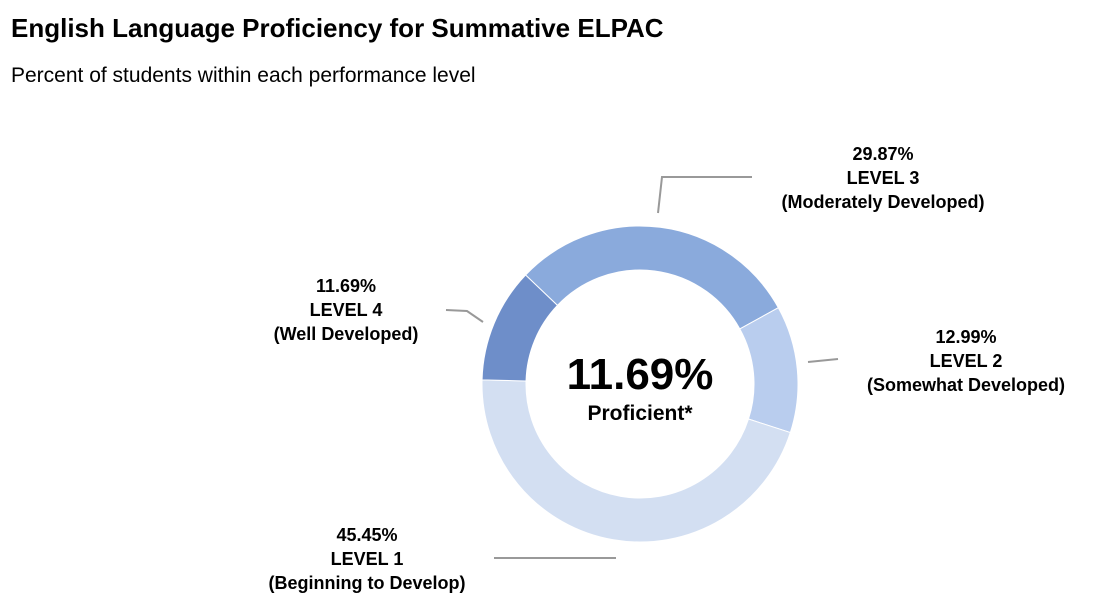  Describe the element at coordinates (366, 535) in the screenshot. I see `slice-level-1-percent-label: 45.45%` at that location.